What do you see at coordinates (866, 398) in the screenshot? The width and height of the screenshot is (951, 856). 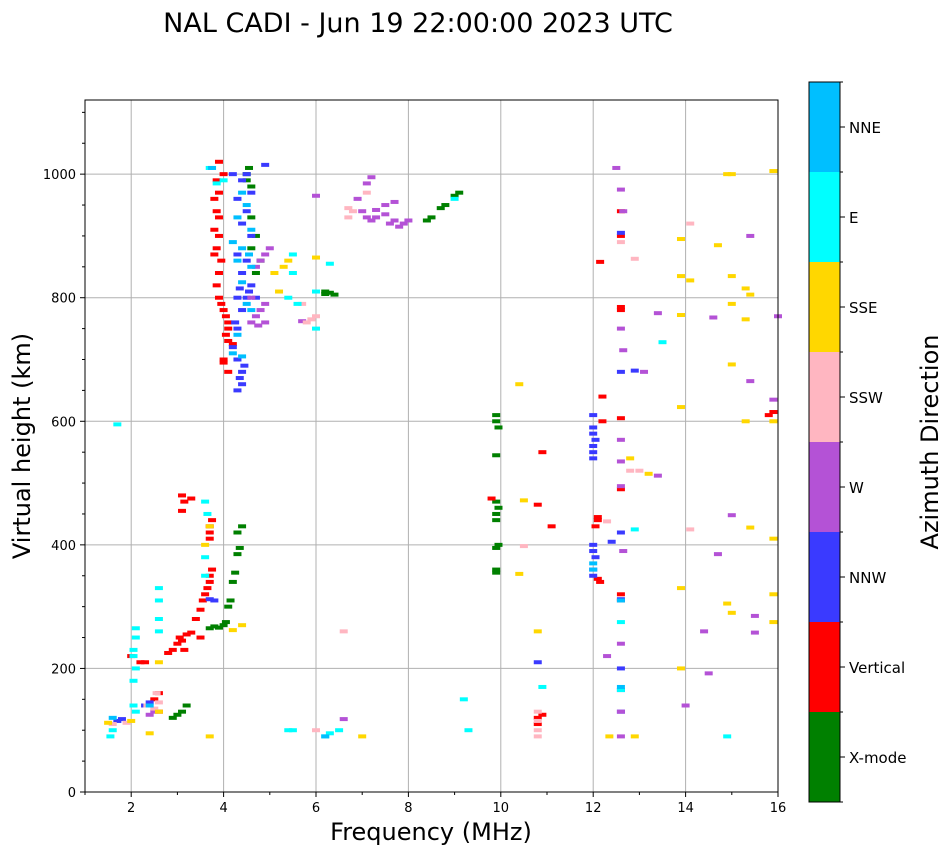 I see `colorbar-tick-label: SSW` at bounding box center [866, 398].